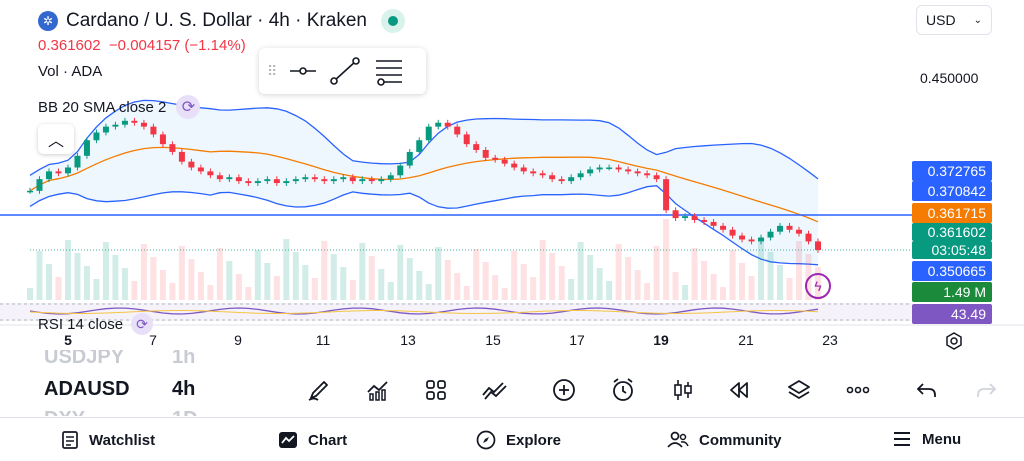 Image resolution: width=1024 pixels, height=461 pixels. What do you see at coordinates (954, 341) in the screenshot?
I see `chart-settings-icon` at bounding box center [954, 341].